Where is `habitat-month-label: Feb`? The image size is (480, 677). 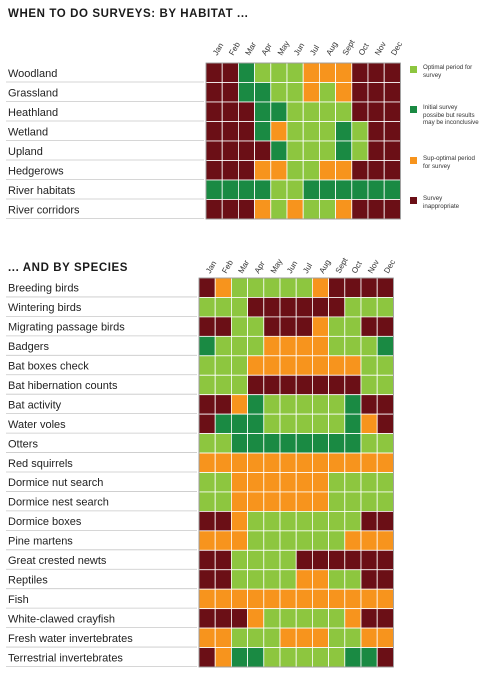 habitat-month-label: Feb is located at coordinates (234, 48).